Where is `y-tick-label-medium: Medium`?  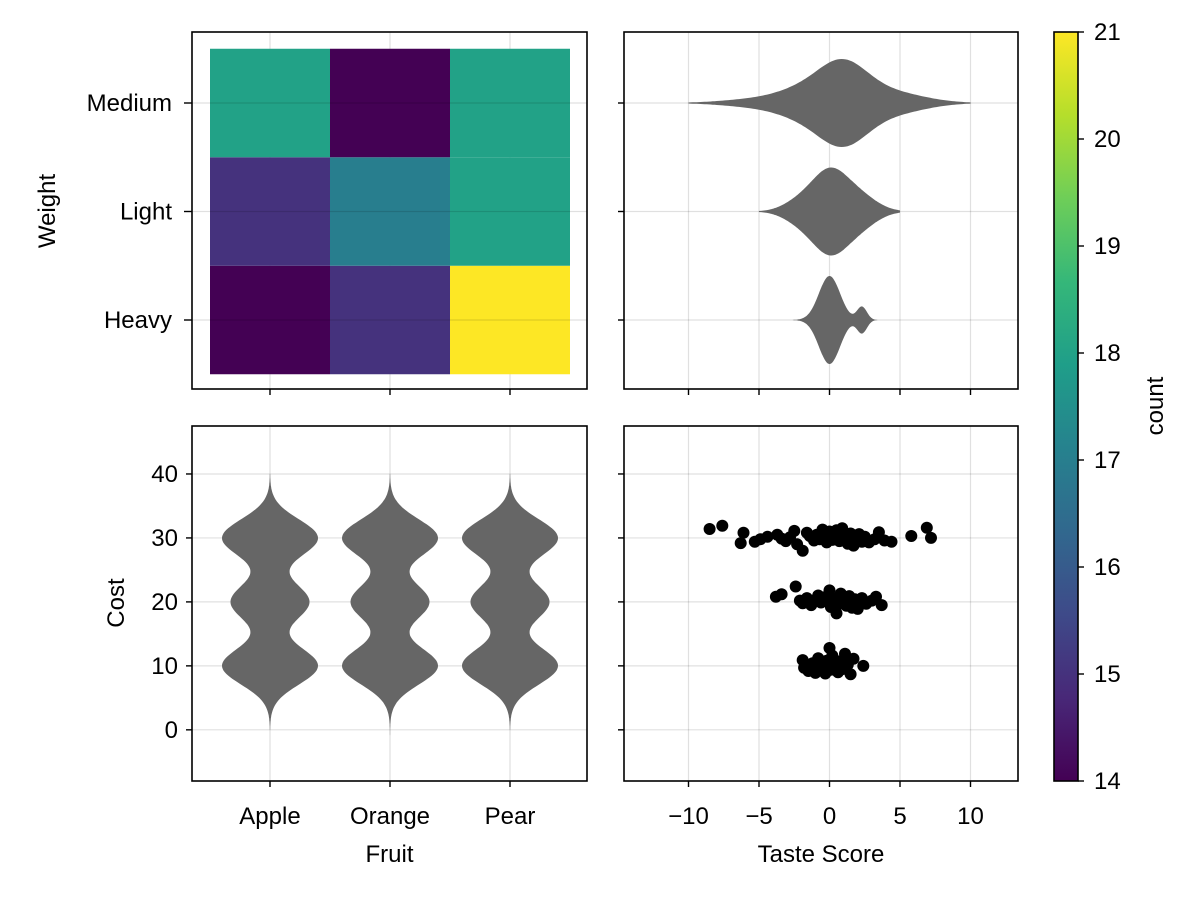 y-tick-label-medium: Medium is located at coordinates (129, 103).